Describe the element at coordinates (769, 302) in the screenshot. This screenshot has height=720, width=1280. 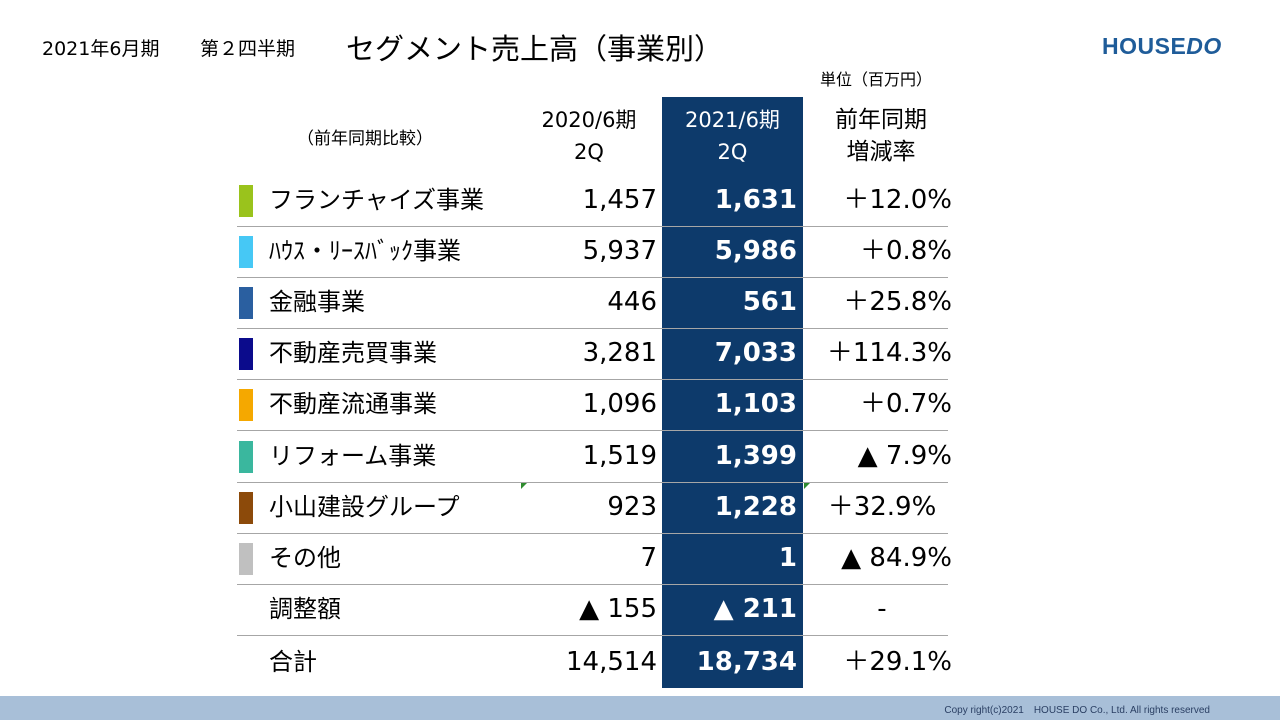
I see `curr-value: 561` at that location.